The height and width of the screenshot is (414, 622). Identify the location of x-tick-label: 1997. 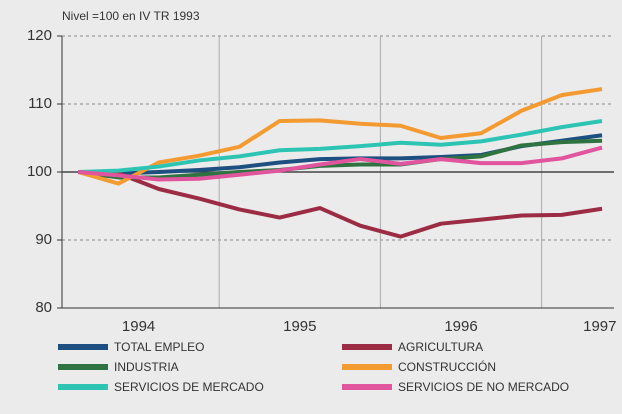
(599, 326).